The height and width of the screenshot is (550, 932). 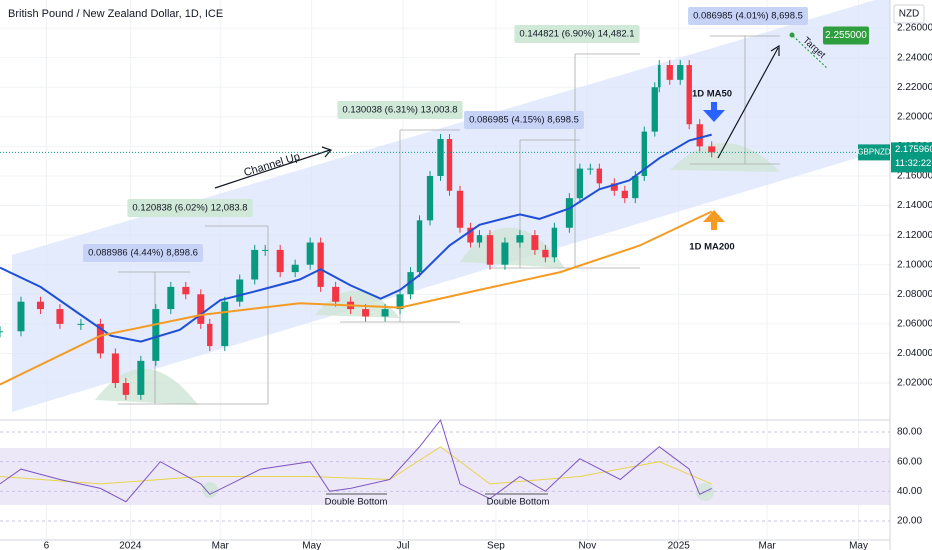 I want to click on measure-label: 0.144821 (6.90%) 14,482.1, so click(x=576, y=34).